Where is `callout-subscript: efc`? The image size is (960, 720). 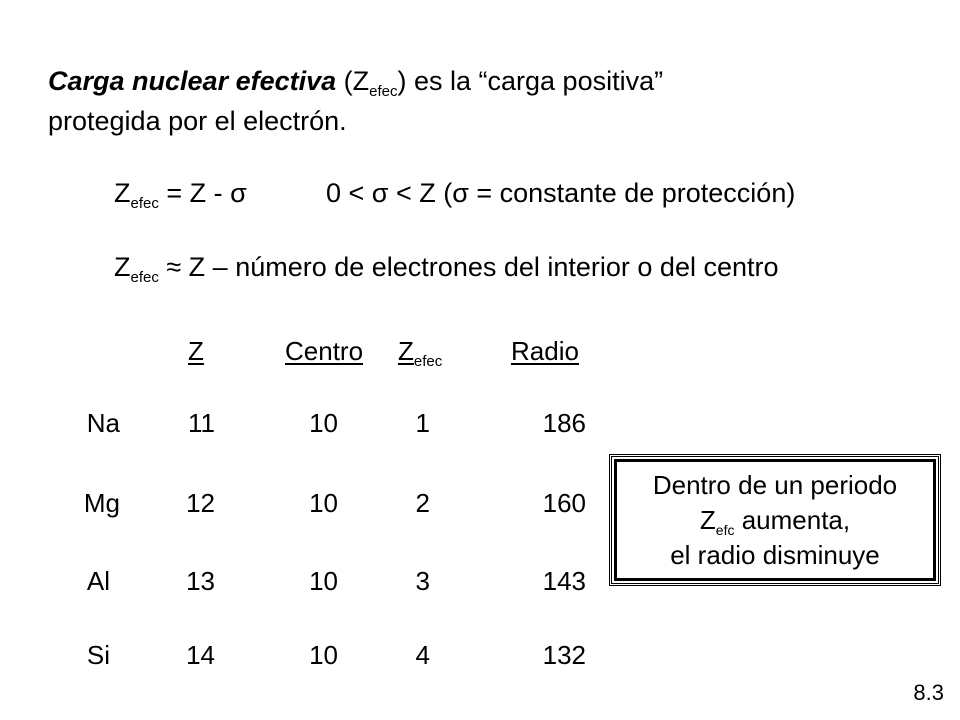
callout-subscript: efc is located at coordinates (725, 529).